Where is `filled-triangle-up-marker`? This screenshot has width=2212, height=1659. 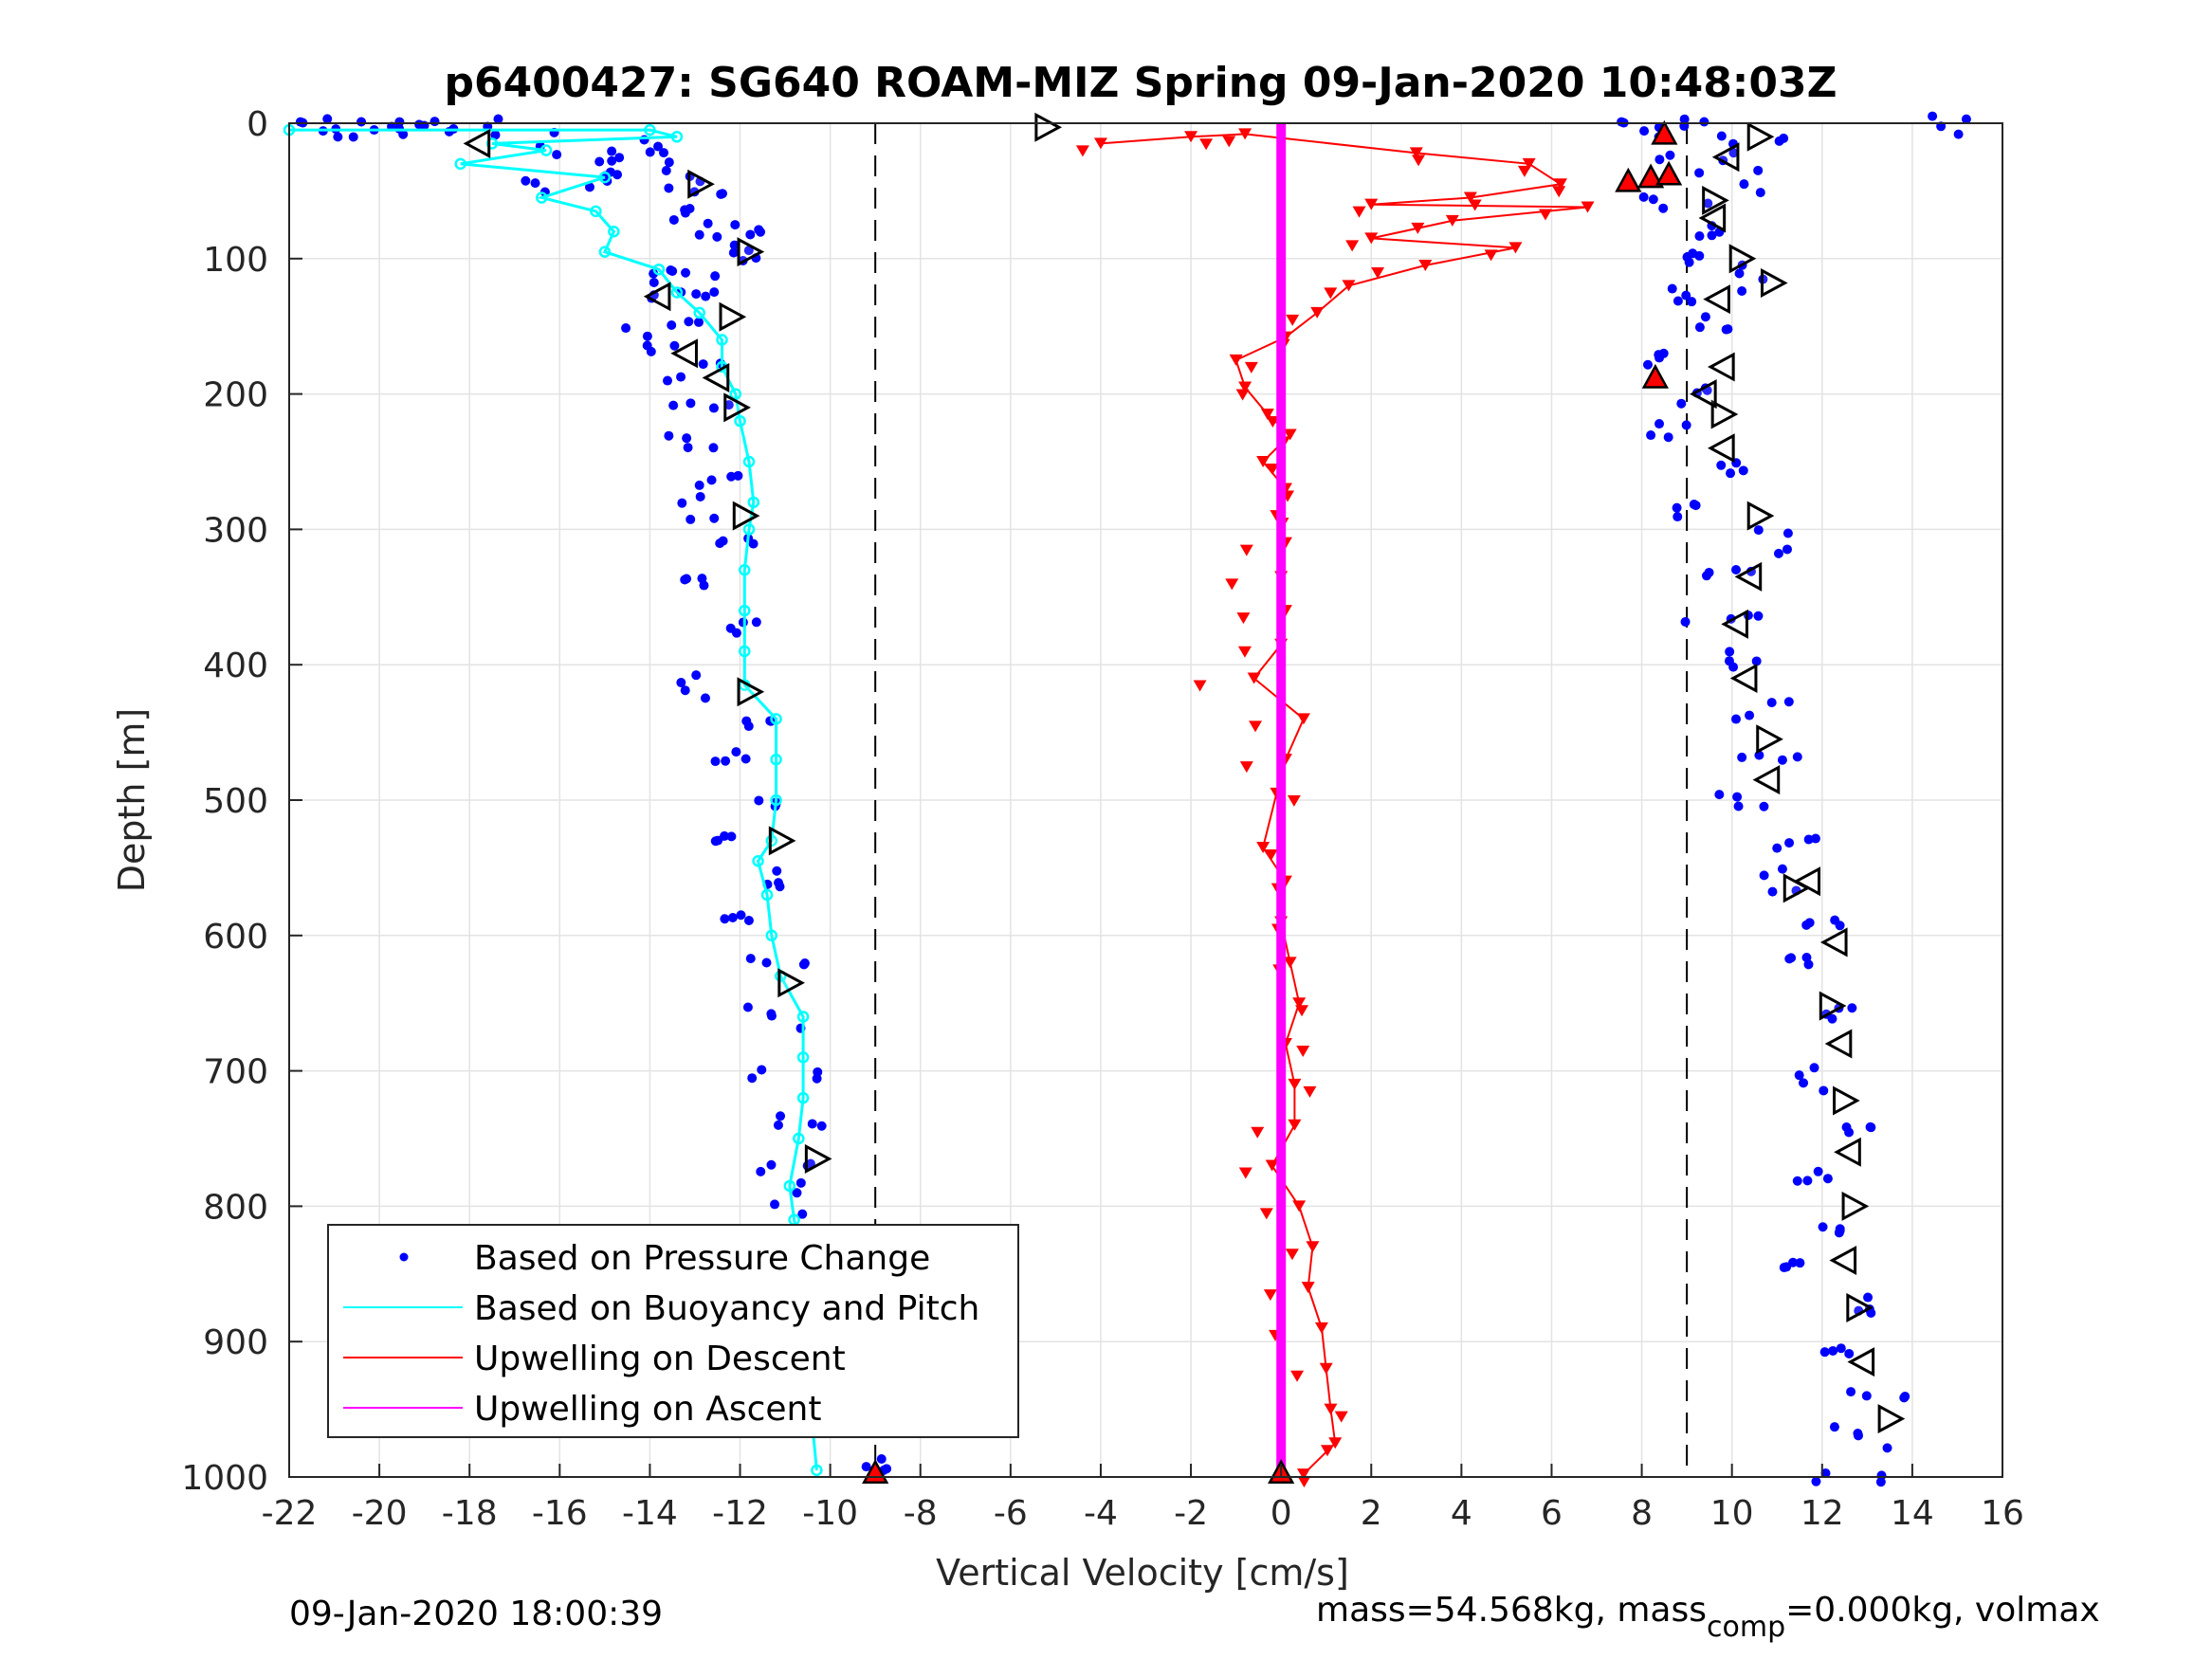 filled-triangle-up-marker is located at coordinates (1669, 173).